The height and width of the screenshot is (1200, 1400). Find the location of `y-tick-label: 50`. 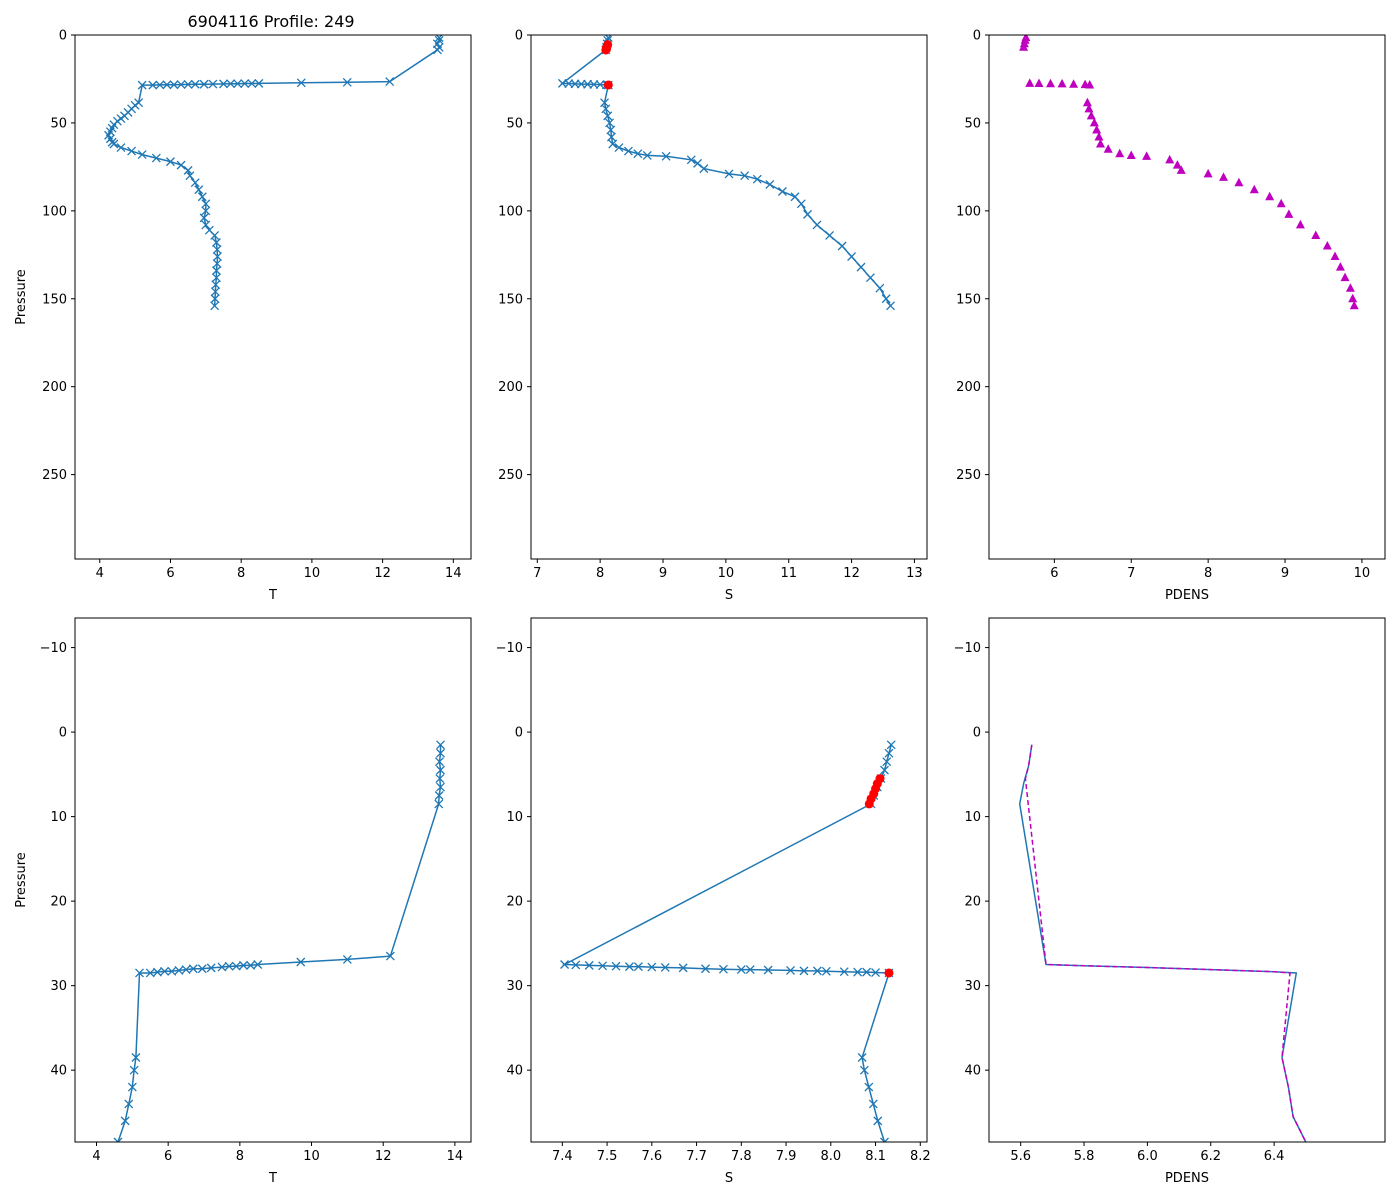

y-tick-label: 50 is located at coordinates (58, 123).